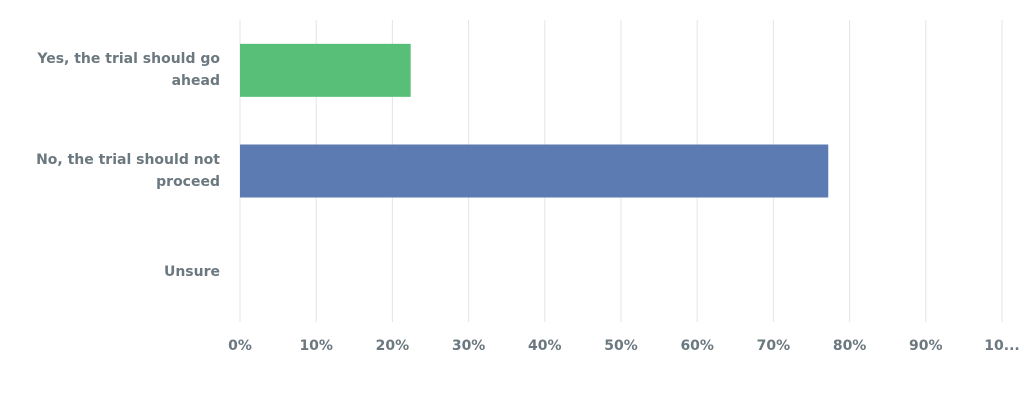 This screenshot has height=410, width=1024. Describe the element at coordinates (128, 171) in the screenshot. I see `y-tick-label: No, the trial should not proceed` at that location.